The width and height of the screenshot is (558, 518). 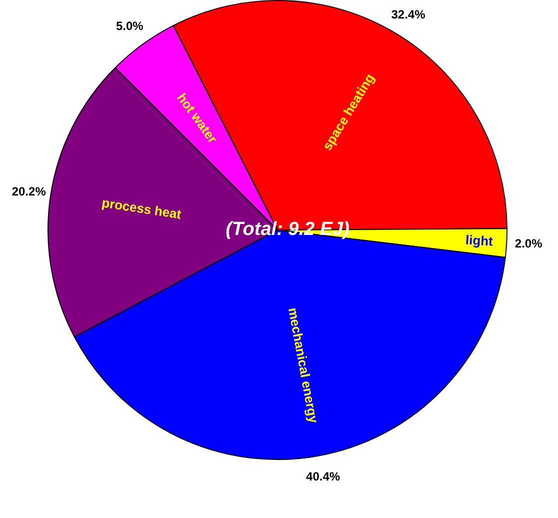 I want to click on data-label: 40.4%, so click(x=323, y=477).